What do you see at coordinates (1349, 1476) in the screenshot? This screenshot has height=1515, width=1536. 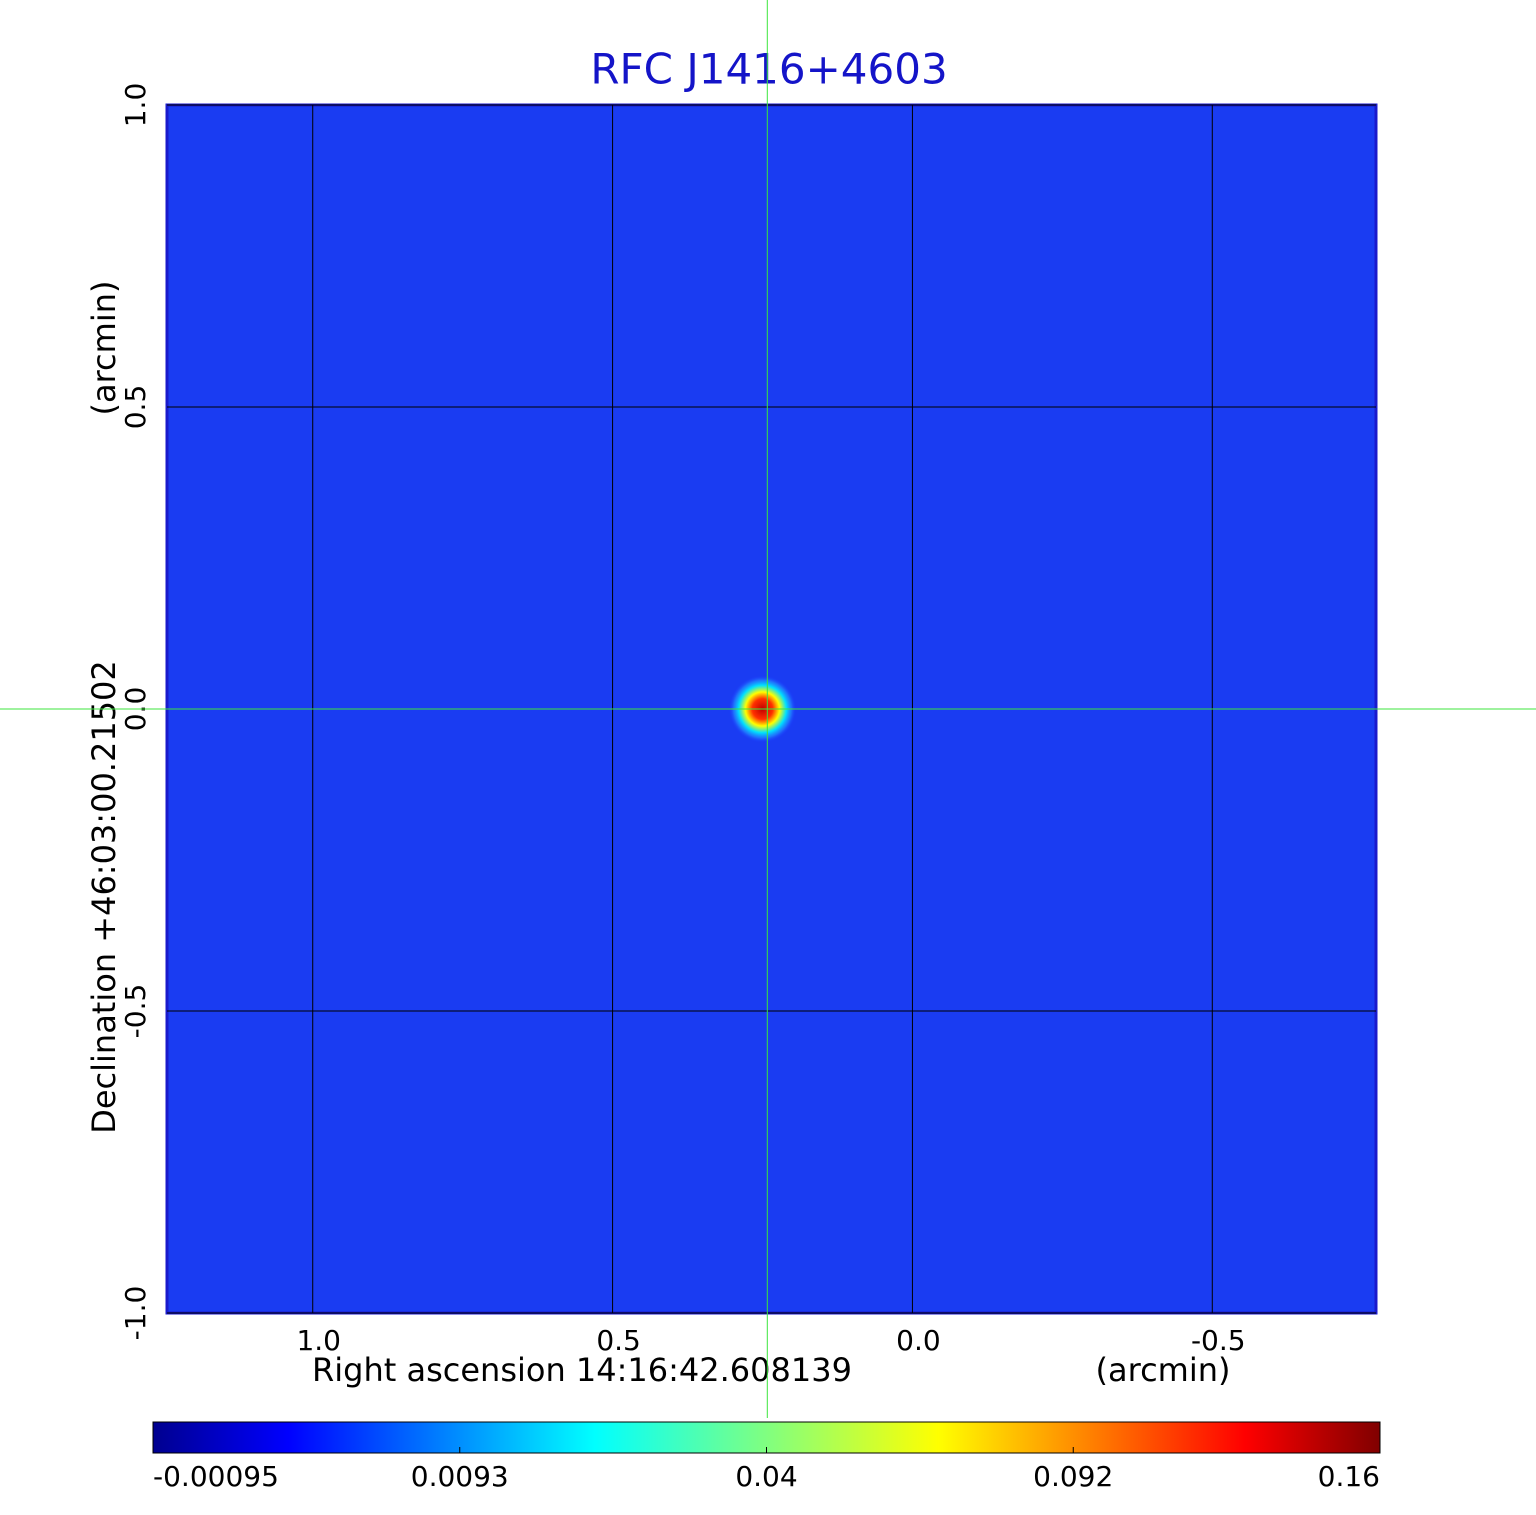 I see `colorbar-tick-label: 0.16` at bounding box center [1349, 1476].